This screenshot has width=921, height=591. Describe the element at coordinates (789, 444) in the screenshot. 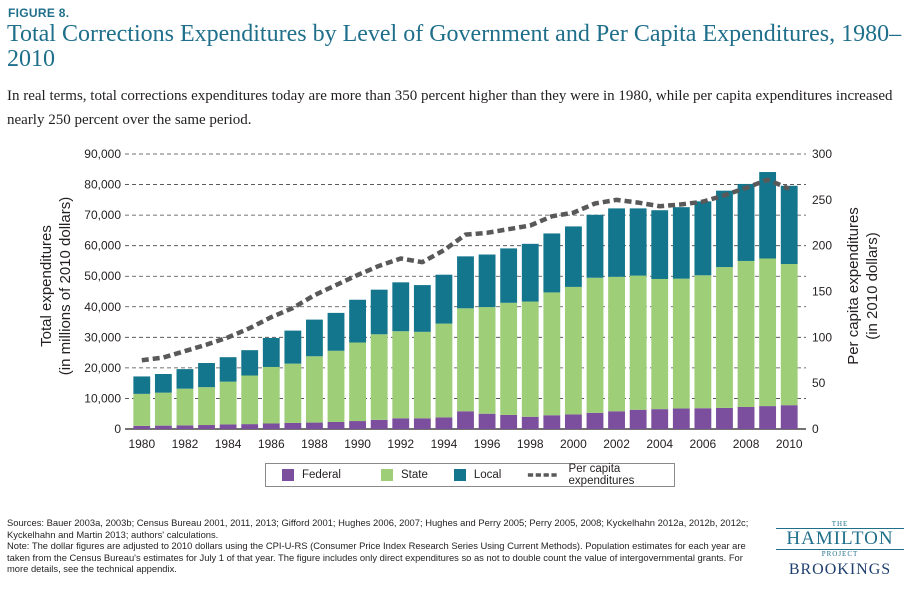

I see `x-tick: 2010` at that location.